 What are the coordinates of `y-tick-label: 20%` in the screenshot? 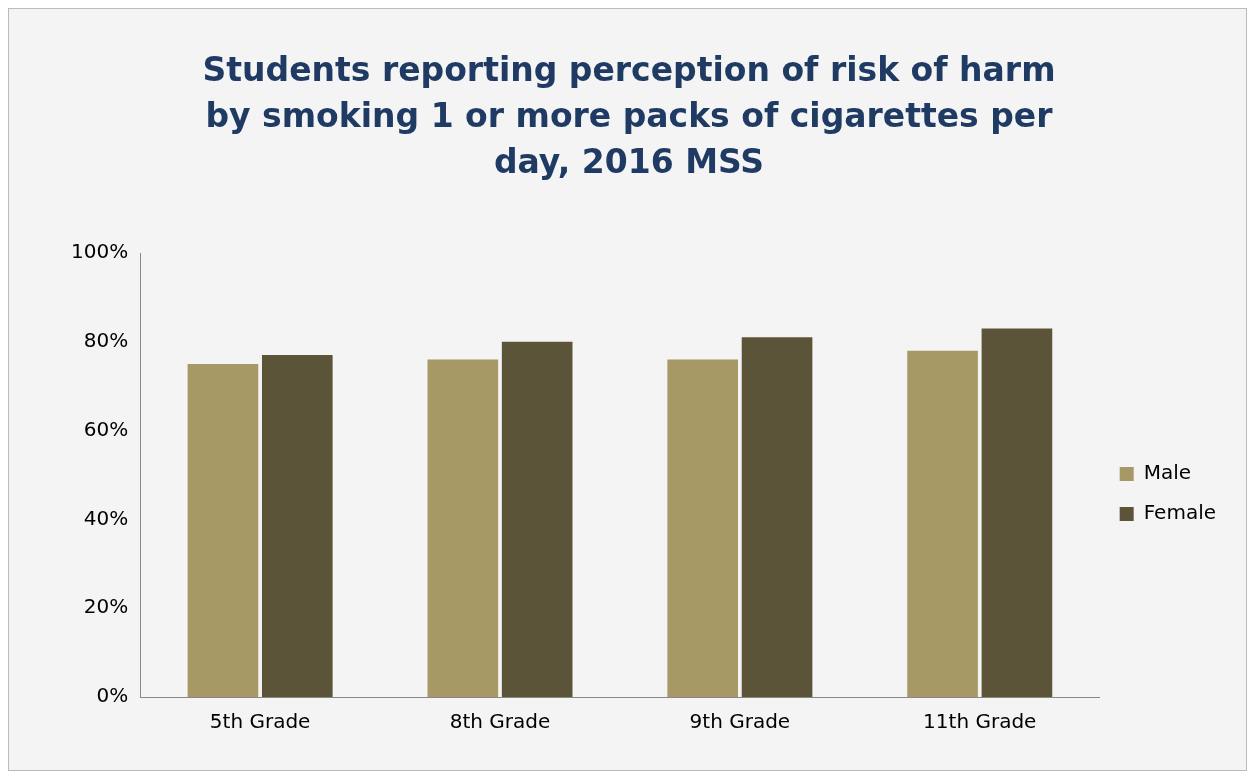 It's located at (106, 606).